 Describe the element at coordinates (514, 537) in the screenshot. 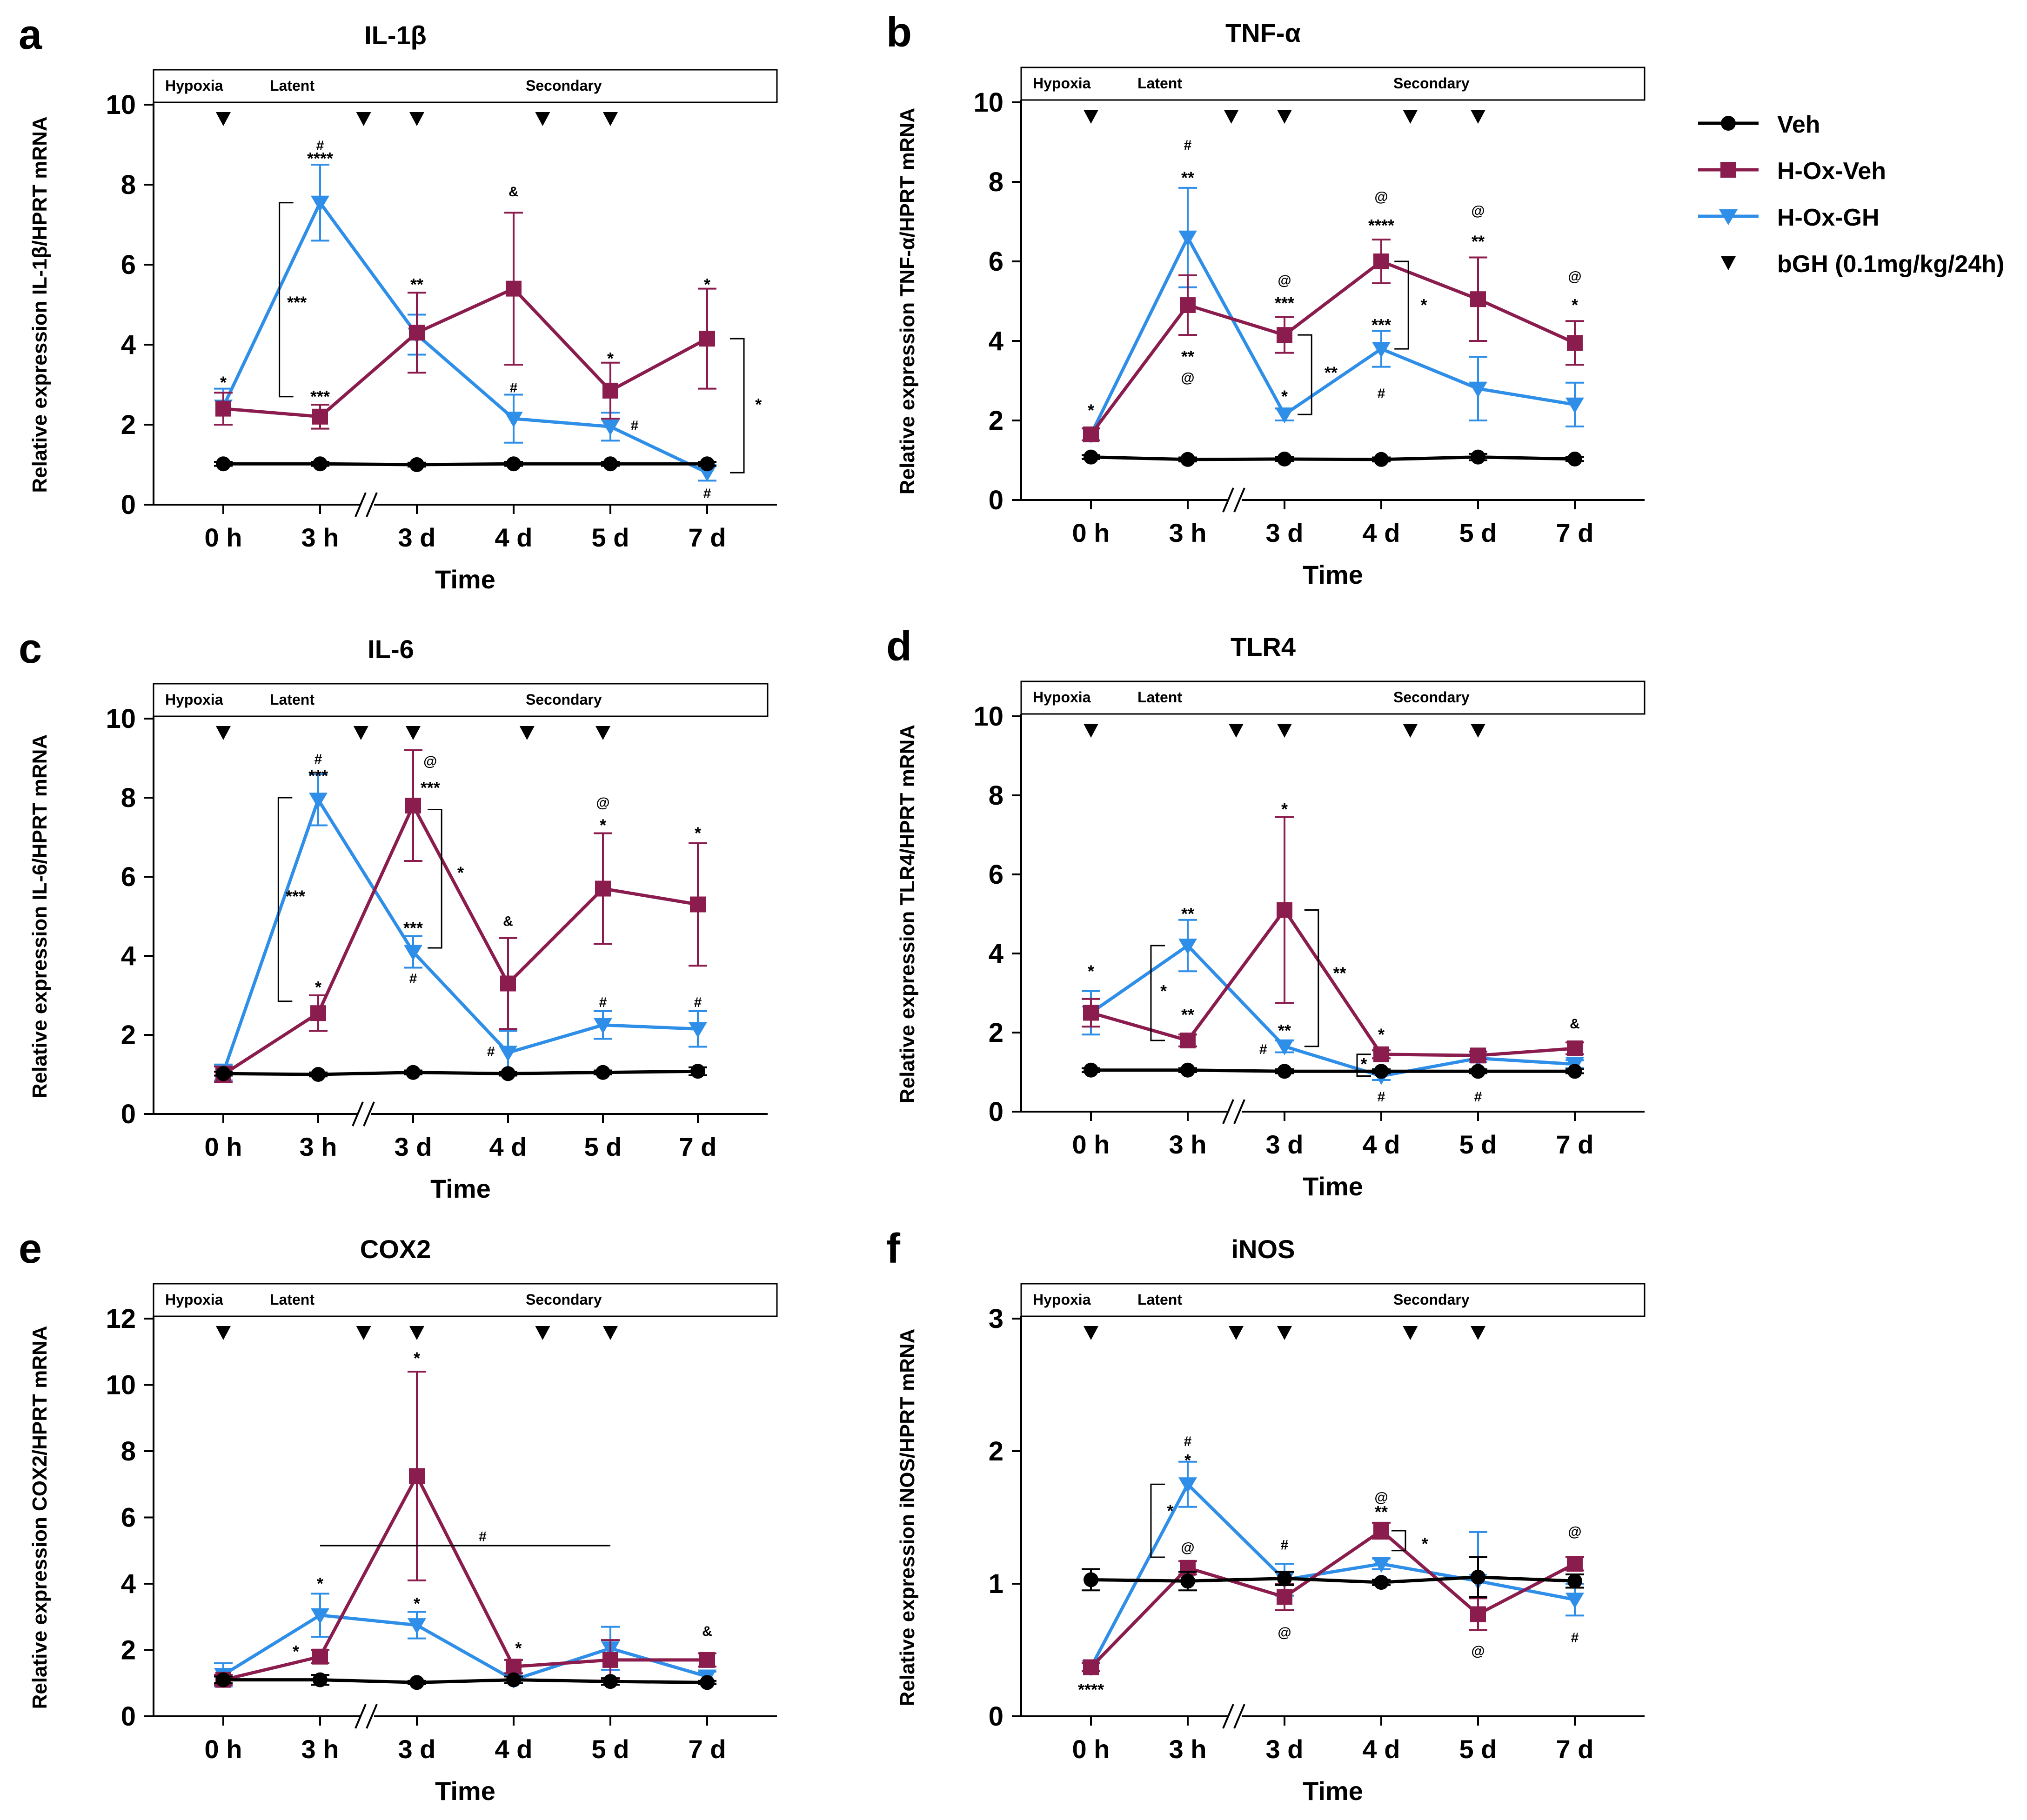

I see `x-tick-label: 4 d` at that location.